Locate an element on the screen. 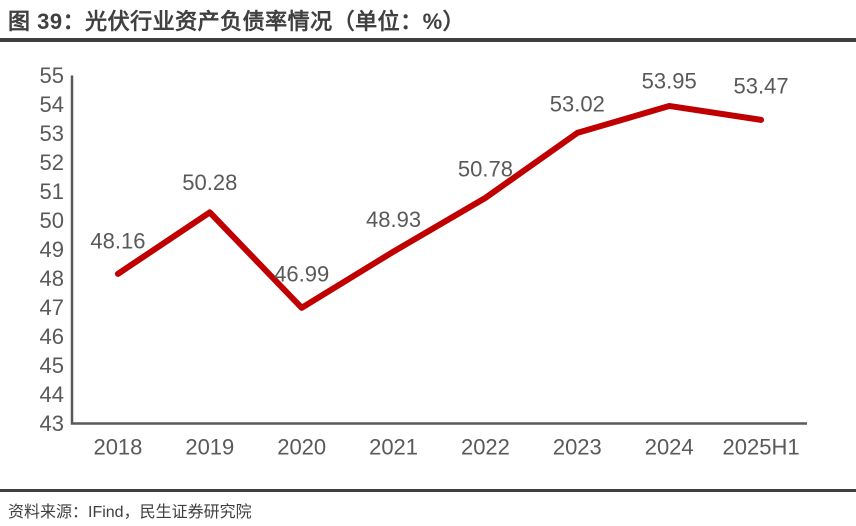 This screenshot has height=526, width=856. x-tick-label: 2024 is located at coordinates (669, 447).